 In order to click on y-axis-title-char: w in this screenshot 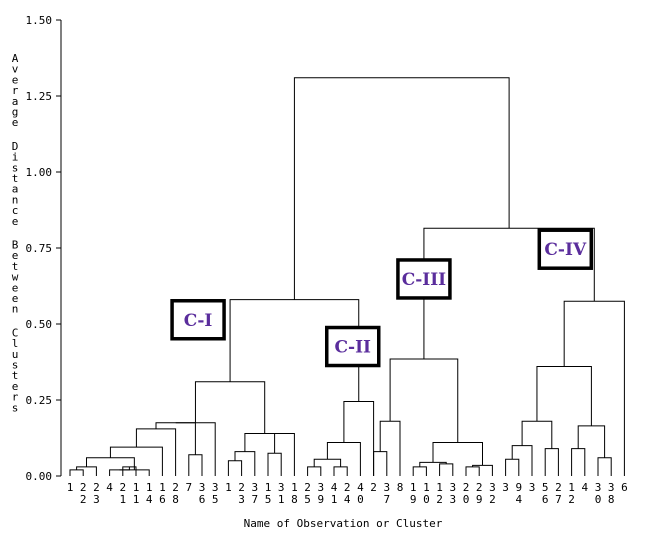, I will do `click(15, 277)`.